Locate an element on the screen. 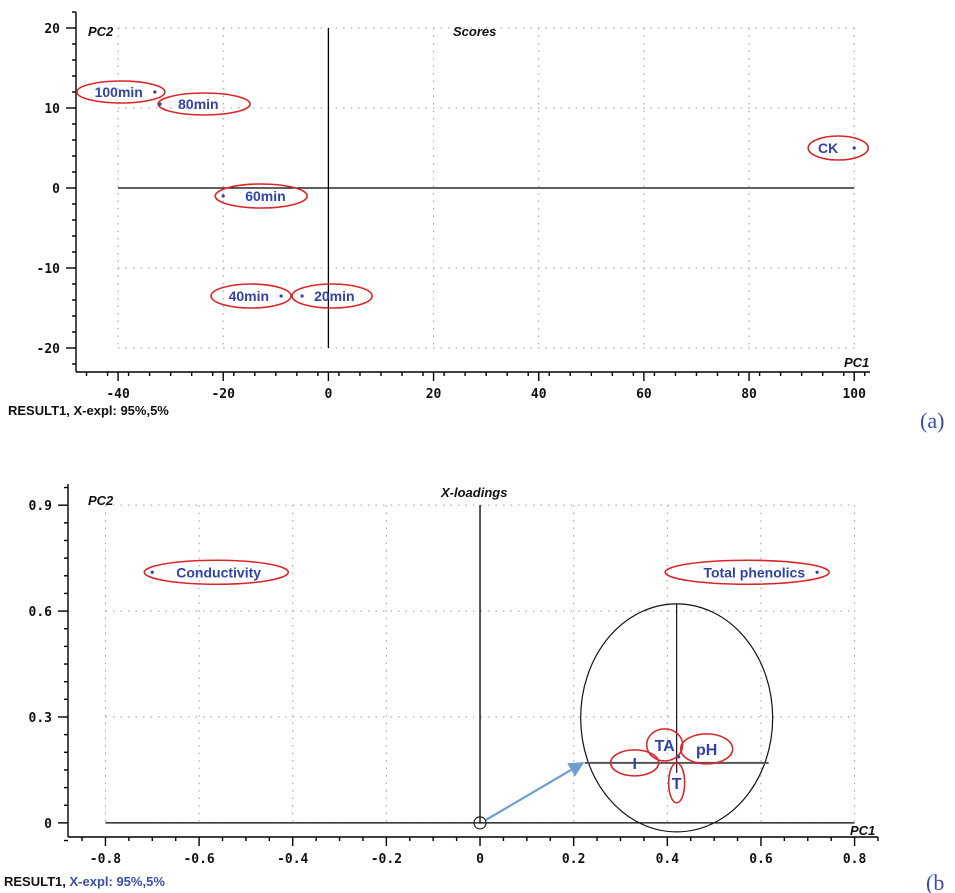  loadings-points: Conductivity Total phenolics is located at coordinates (486, 572).